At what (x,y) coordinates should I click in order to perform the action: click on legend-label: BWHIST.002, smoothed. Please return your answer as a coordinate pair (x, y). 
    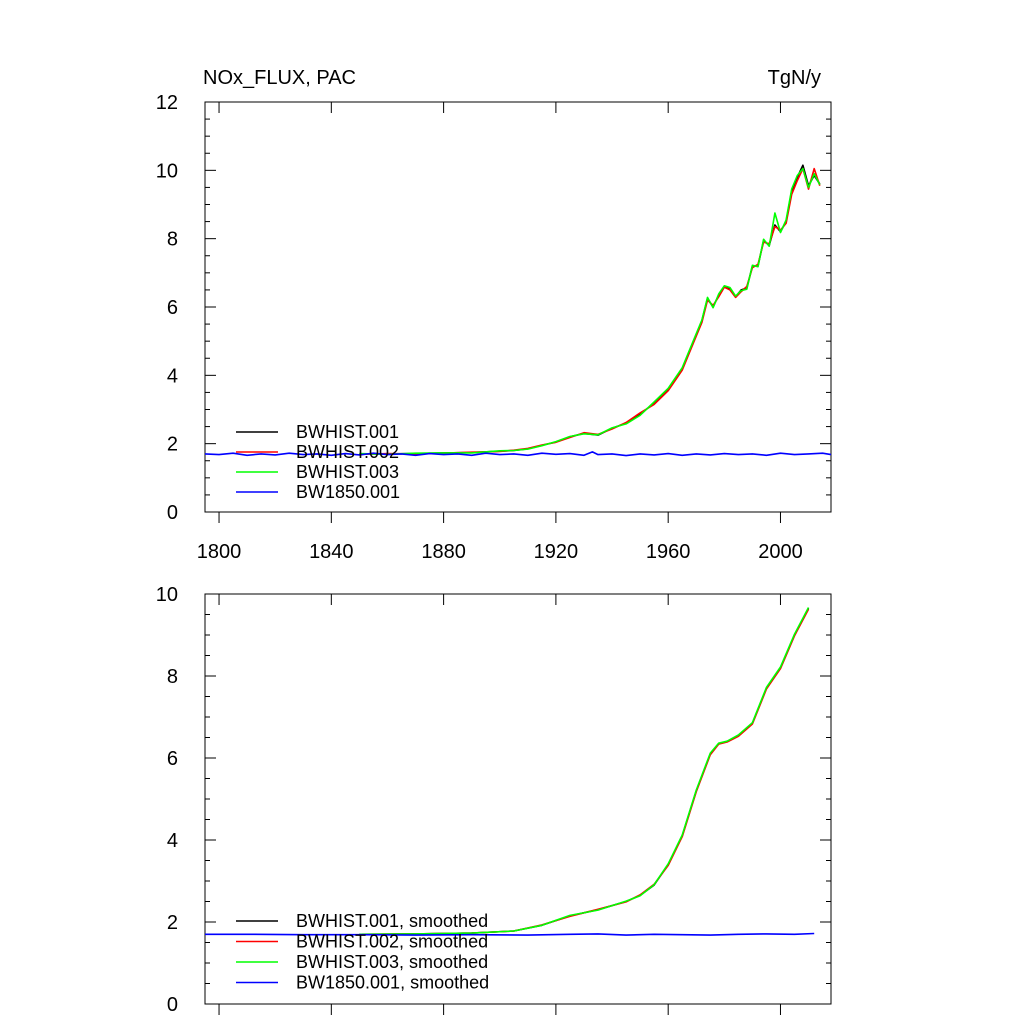
    Looking at the image, I should click on (392, 942).